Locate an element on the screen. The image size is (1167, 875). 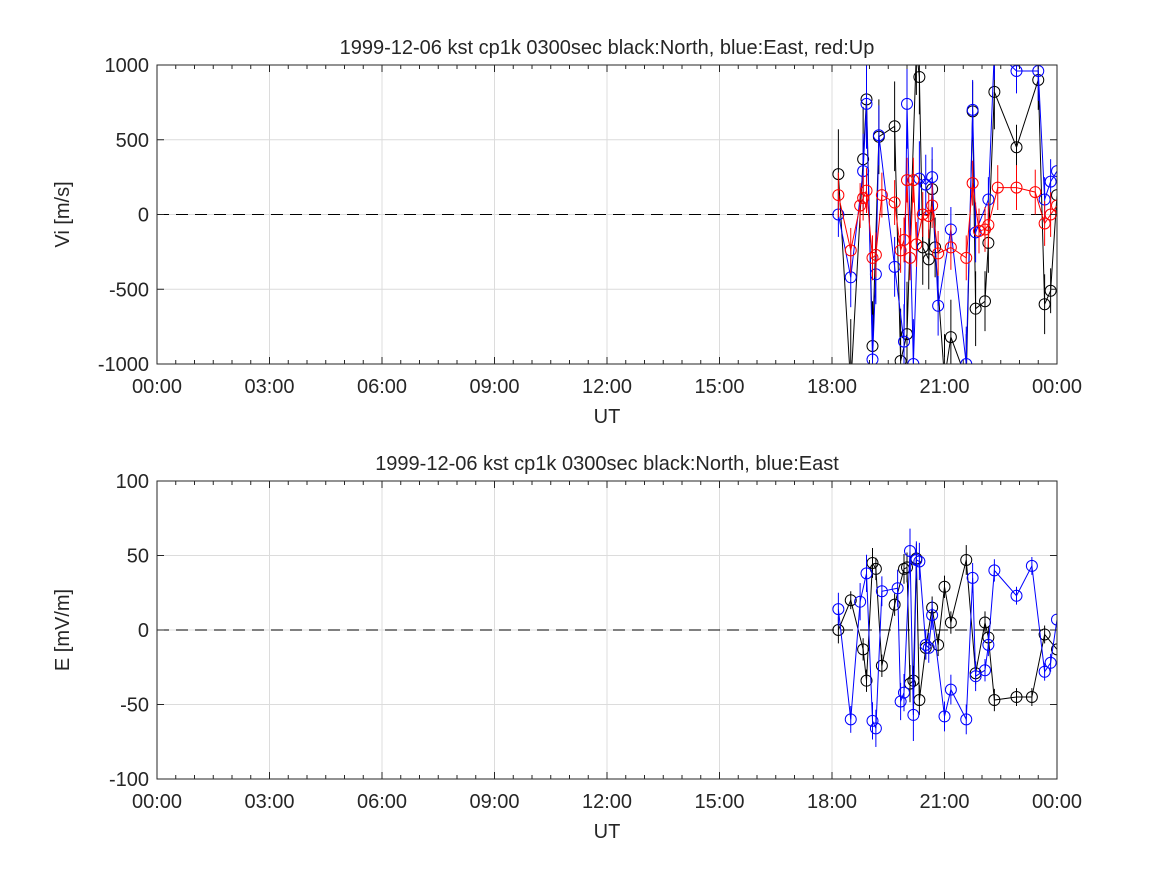
electric-field-series-east is located at coordinates (944, 637).